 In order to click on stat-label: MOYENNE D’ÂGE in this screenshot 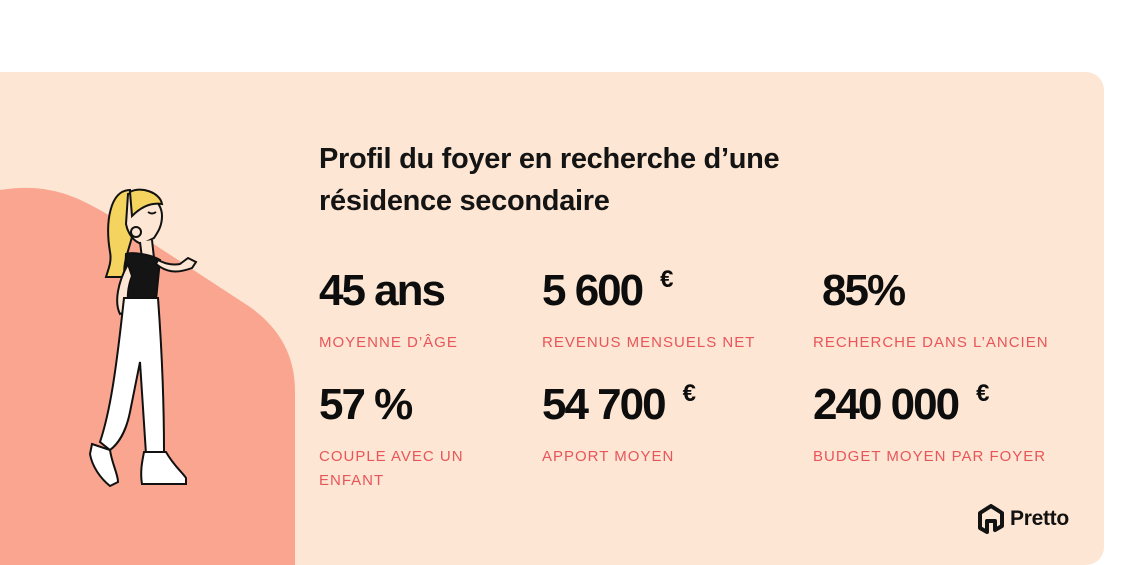, I will do `click(388, 342)`.